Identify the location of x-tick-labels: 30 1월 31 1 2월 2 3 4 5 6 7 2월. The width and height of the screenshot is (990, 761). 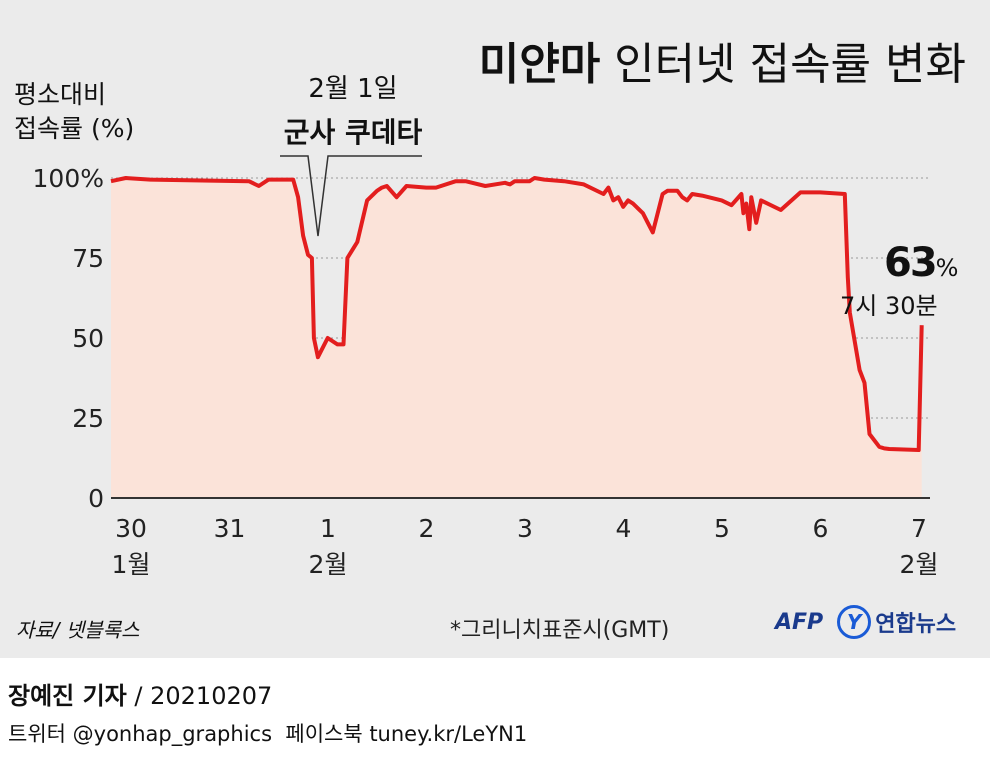
(525, 546).